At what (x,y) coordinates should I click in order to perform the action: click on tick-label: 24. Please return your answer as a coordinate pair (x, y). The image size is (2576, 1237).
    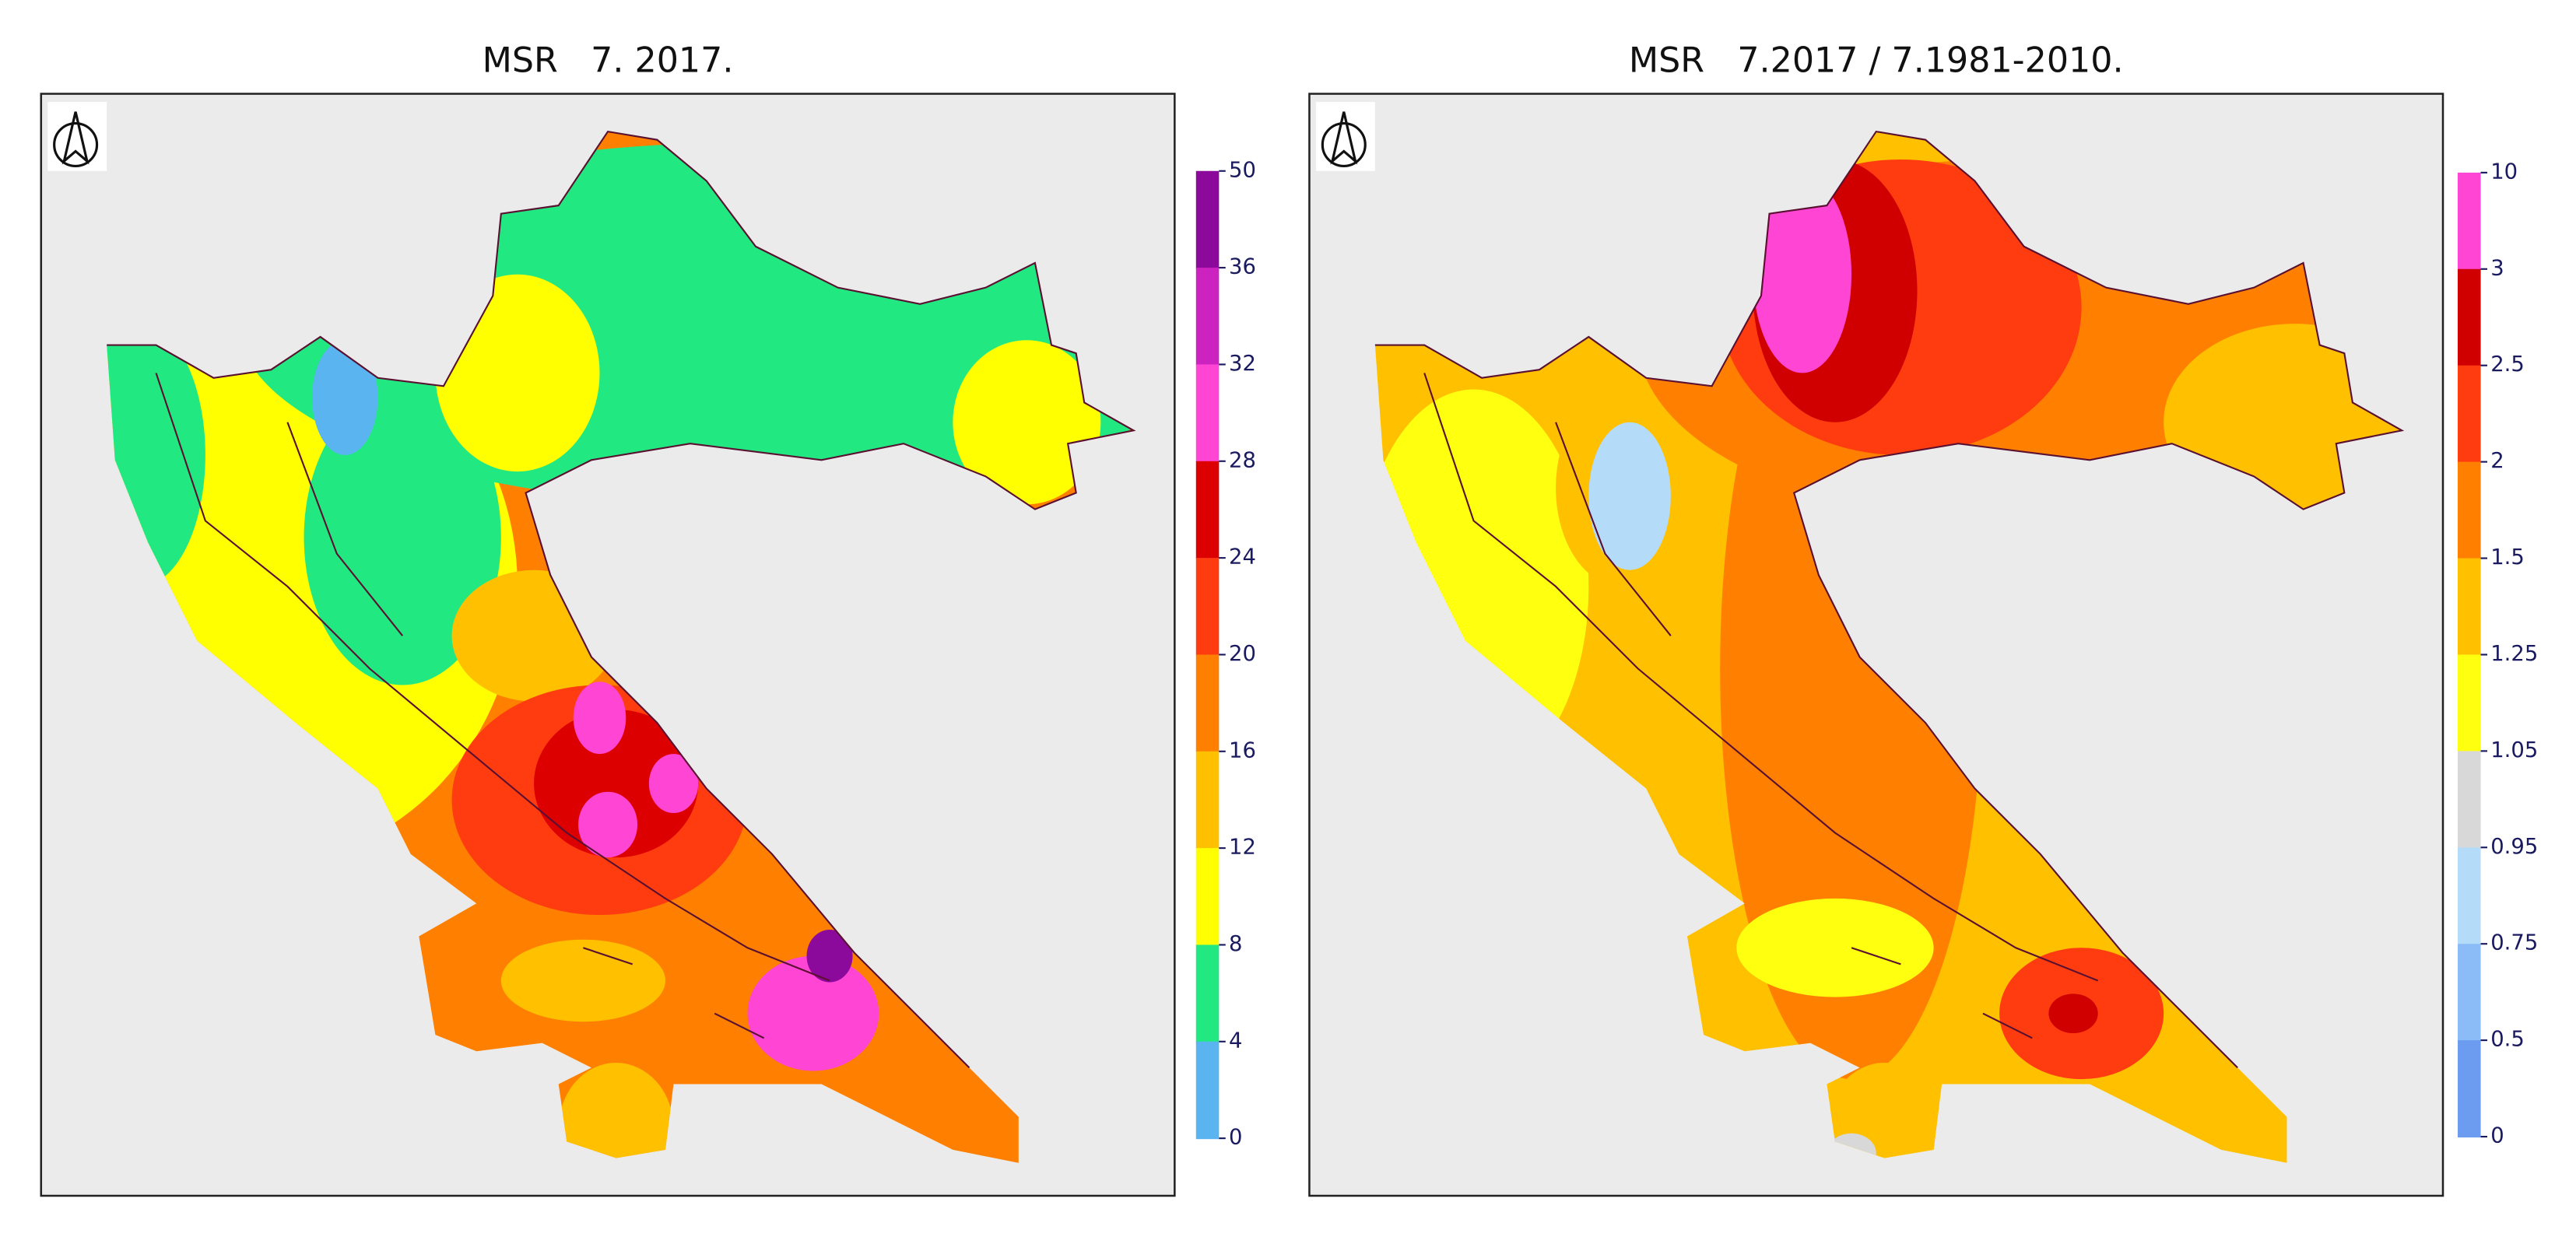
    Looking at the image, I should click on (1243, 557).